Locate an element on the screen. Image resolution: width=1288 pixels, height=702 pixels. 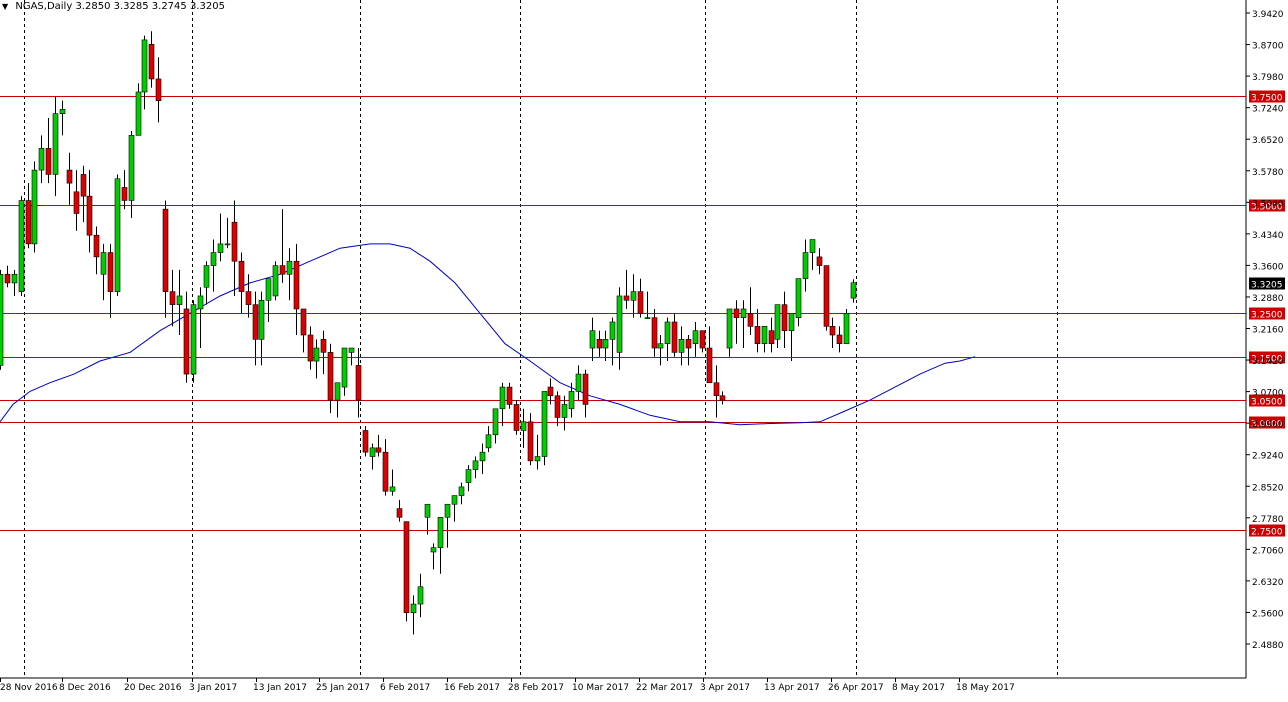
x-tick-label: 13 Apr 2017 is located at coordinates (792, 688).